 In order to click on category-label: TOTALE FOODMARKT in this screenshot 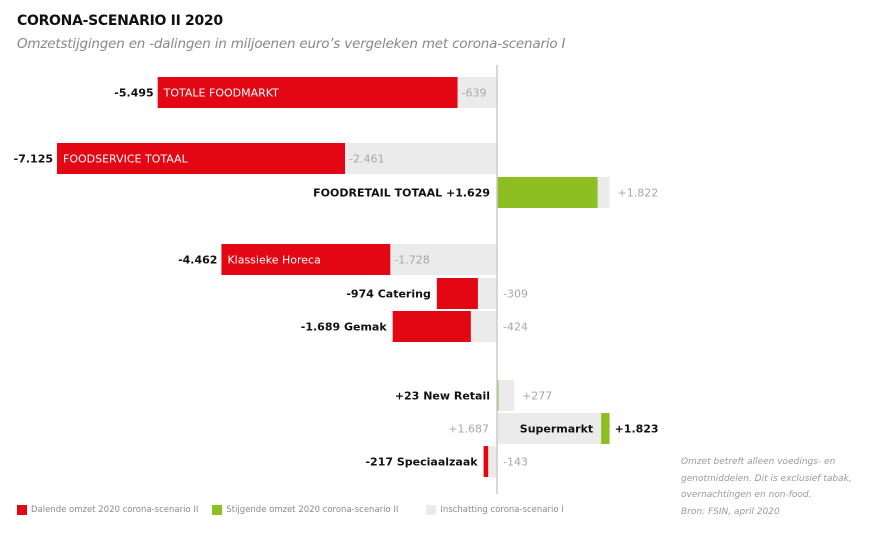, I will do `click(221, 93)`.